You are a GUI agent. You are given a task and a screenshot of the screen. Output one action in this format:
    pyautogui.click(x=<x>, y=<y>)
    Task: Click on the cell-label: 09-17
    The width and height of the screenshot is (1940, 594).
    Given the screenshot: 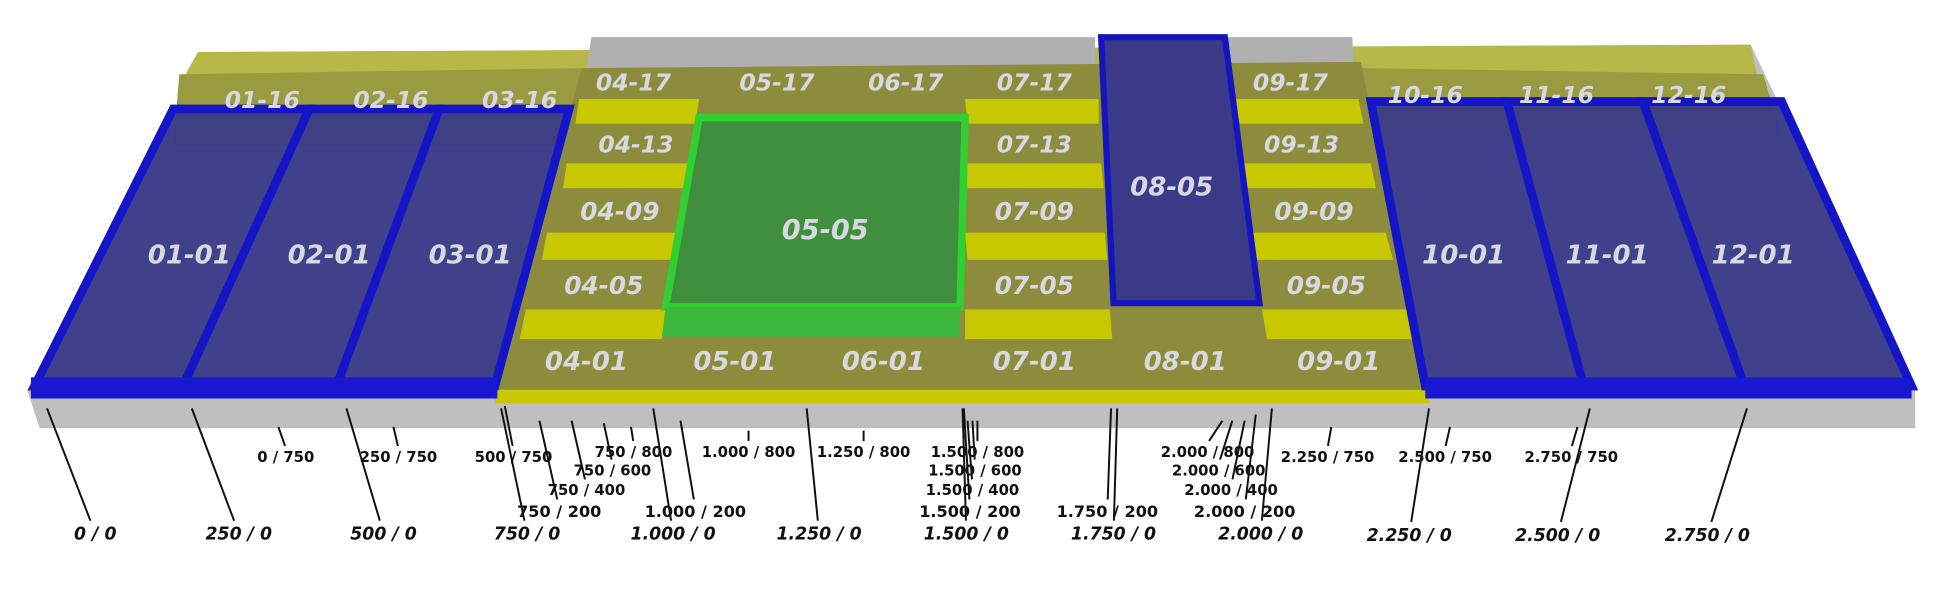 What is the action you would take?
    pyautogui.click(x=1291, y=83)
    